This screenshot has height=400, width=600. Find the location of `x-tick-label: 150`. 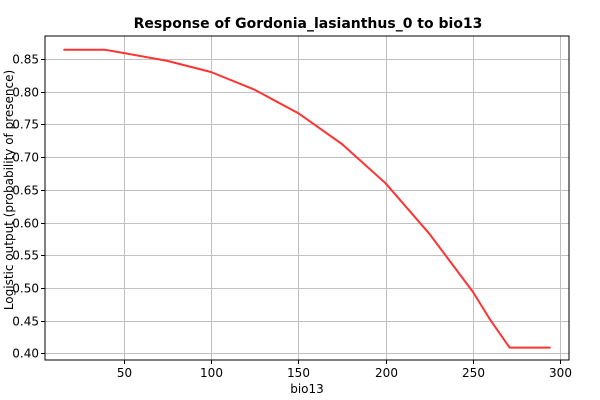

x-tick-label: 150 is located at coordinates (298, 373).